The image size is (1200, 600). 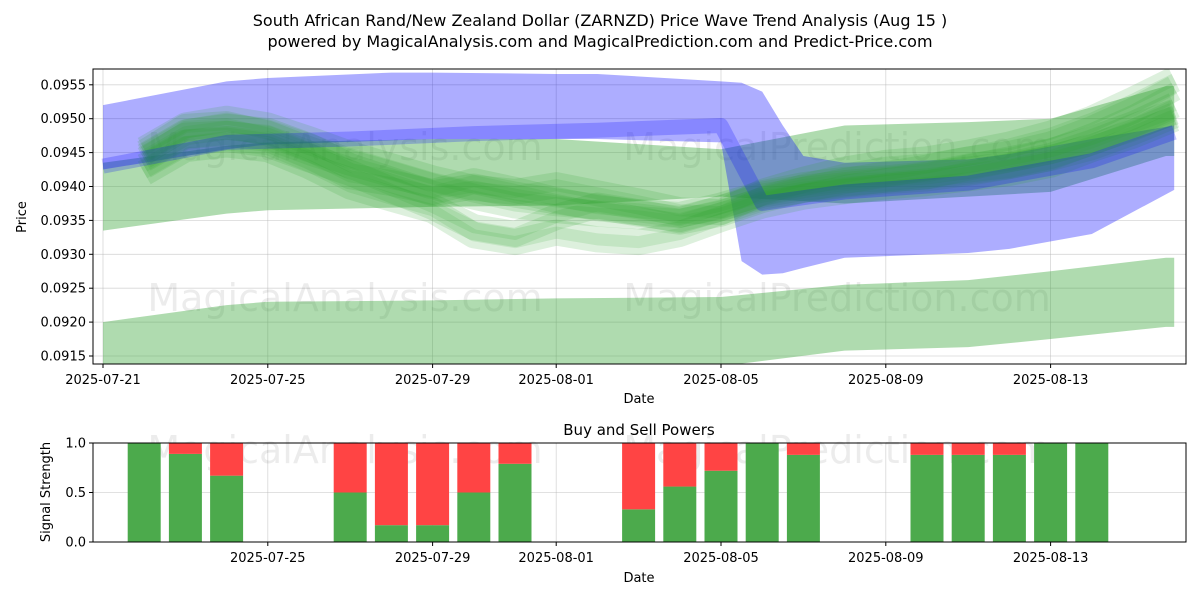 What do you see at coordinates (837, 298) in the screenshot?
I see `watermark-prediction-mid: MagicalPrediction.com` at bounding box center [837, 298].